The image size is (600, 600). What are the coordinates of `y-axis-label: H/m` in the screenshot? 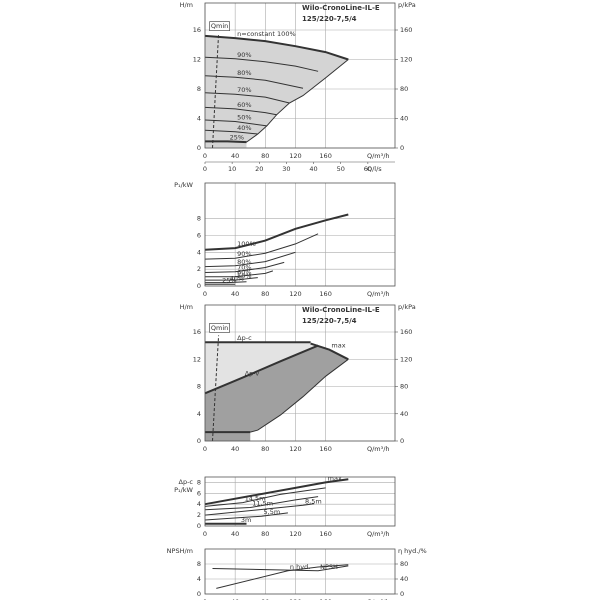 It's located at (186, 307).